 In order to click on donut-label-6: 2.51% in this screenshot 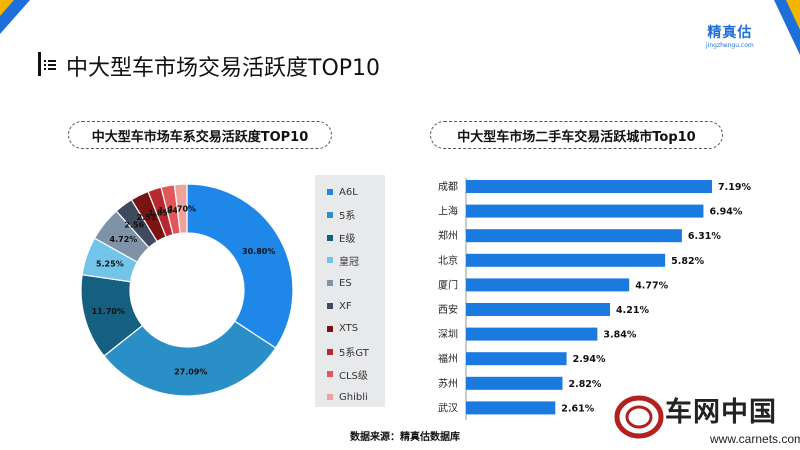, I will do `click(151, 217)`.